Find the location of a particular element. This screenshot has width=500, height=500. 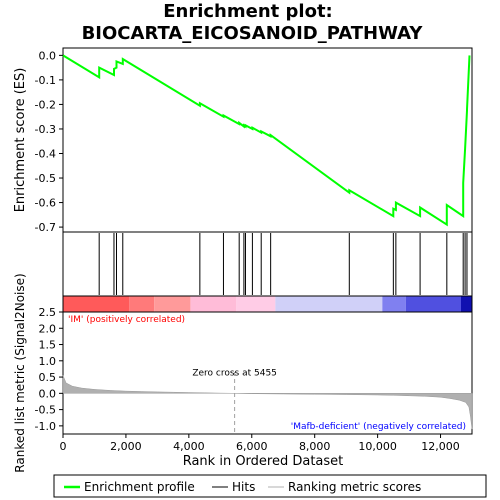

x-tick-label: 12,000 is located at coordinates (440, 446).